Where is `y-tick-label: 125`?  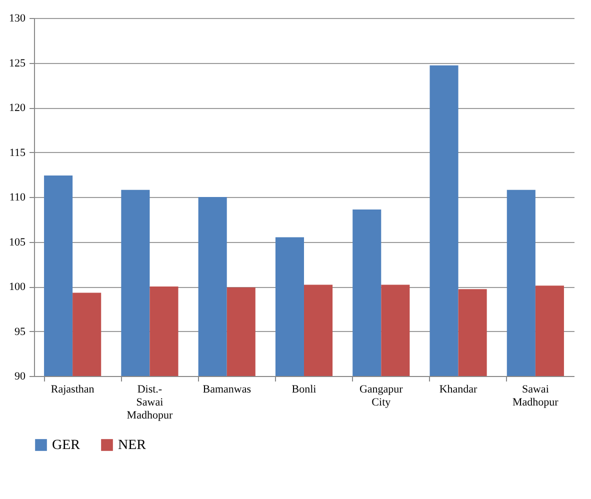 y-tick-label: 125 is located at coordinates (17, 63).